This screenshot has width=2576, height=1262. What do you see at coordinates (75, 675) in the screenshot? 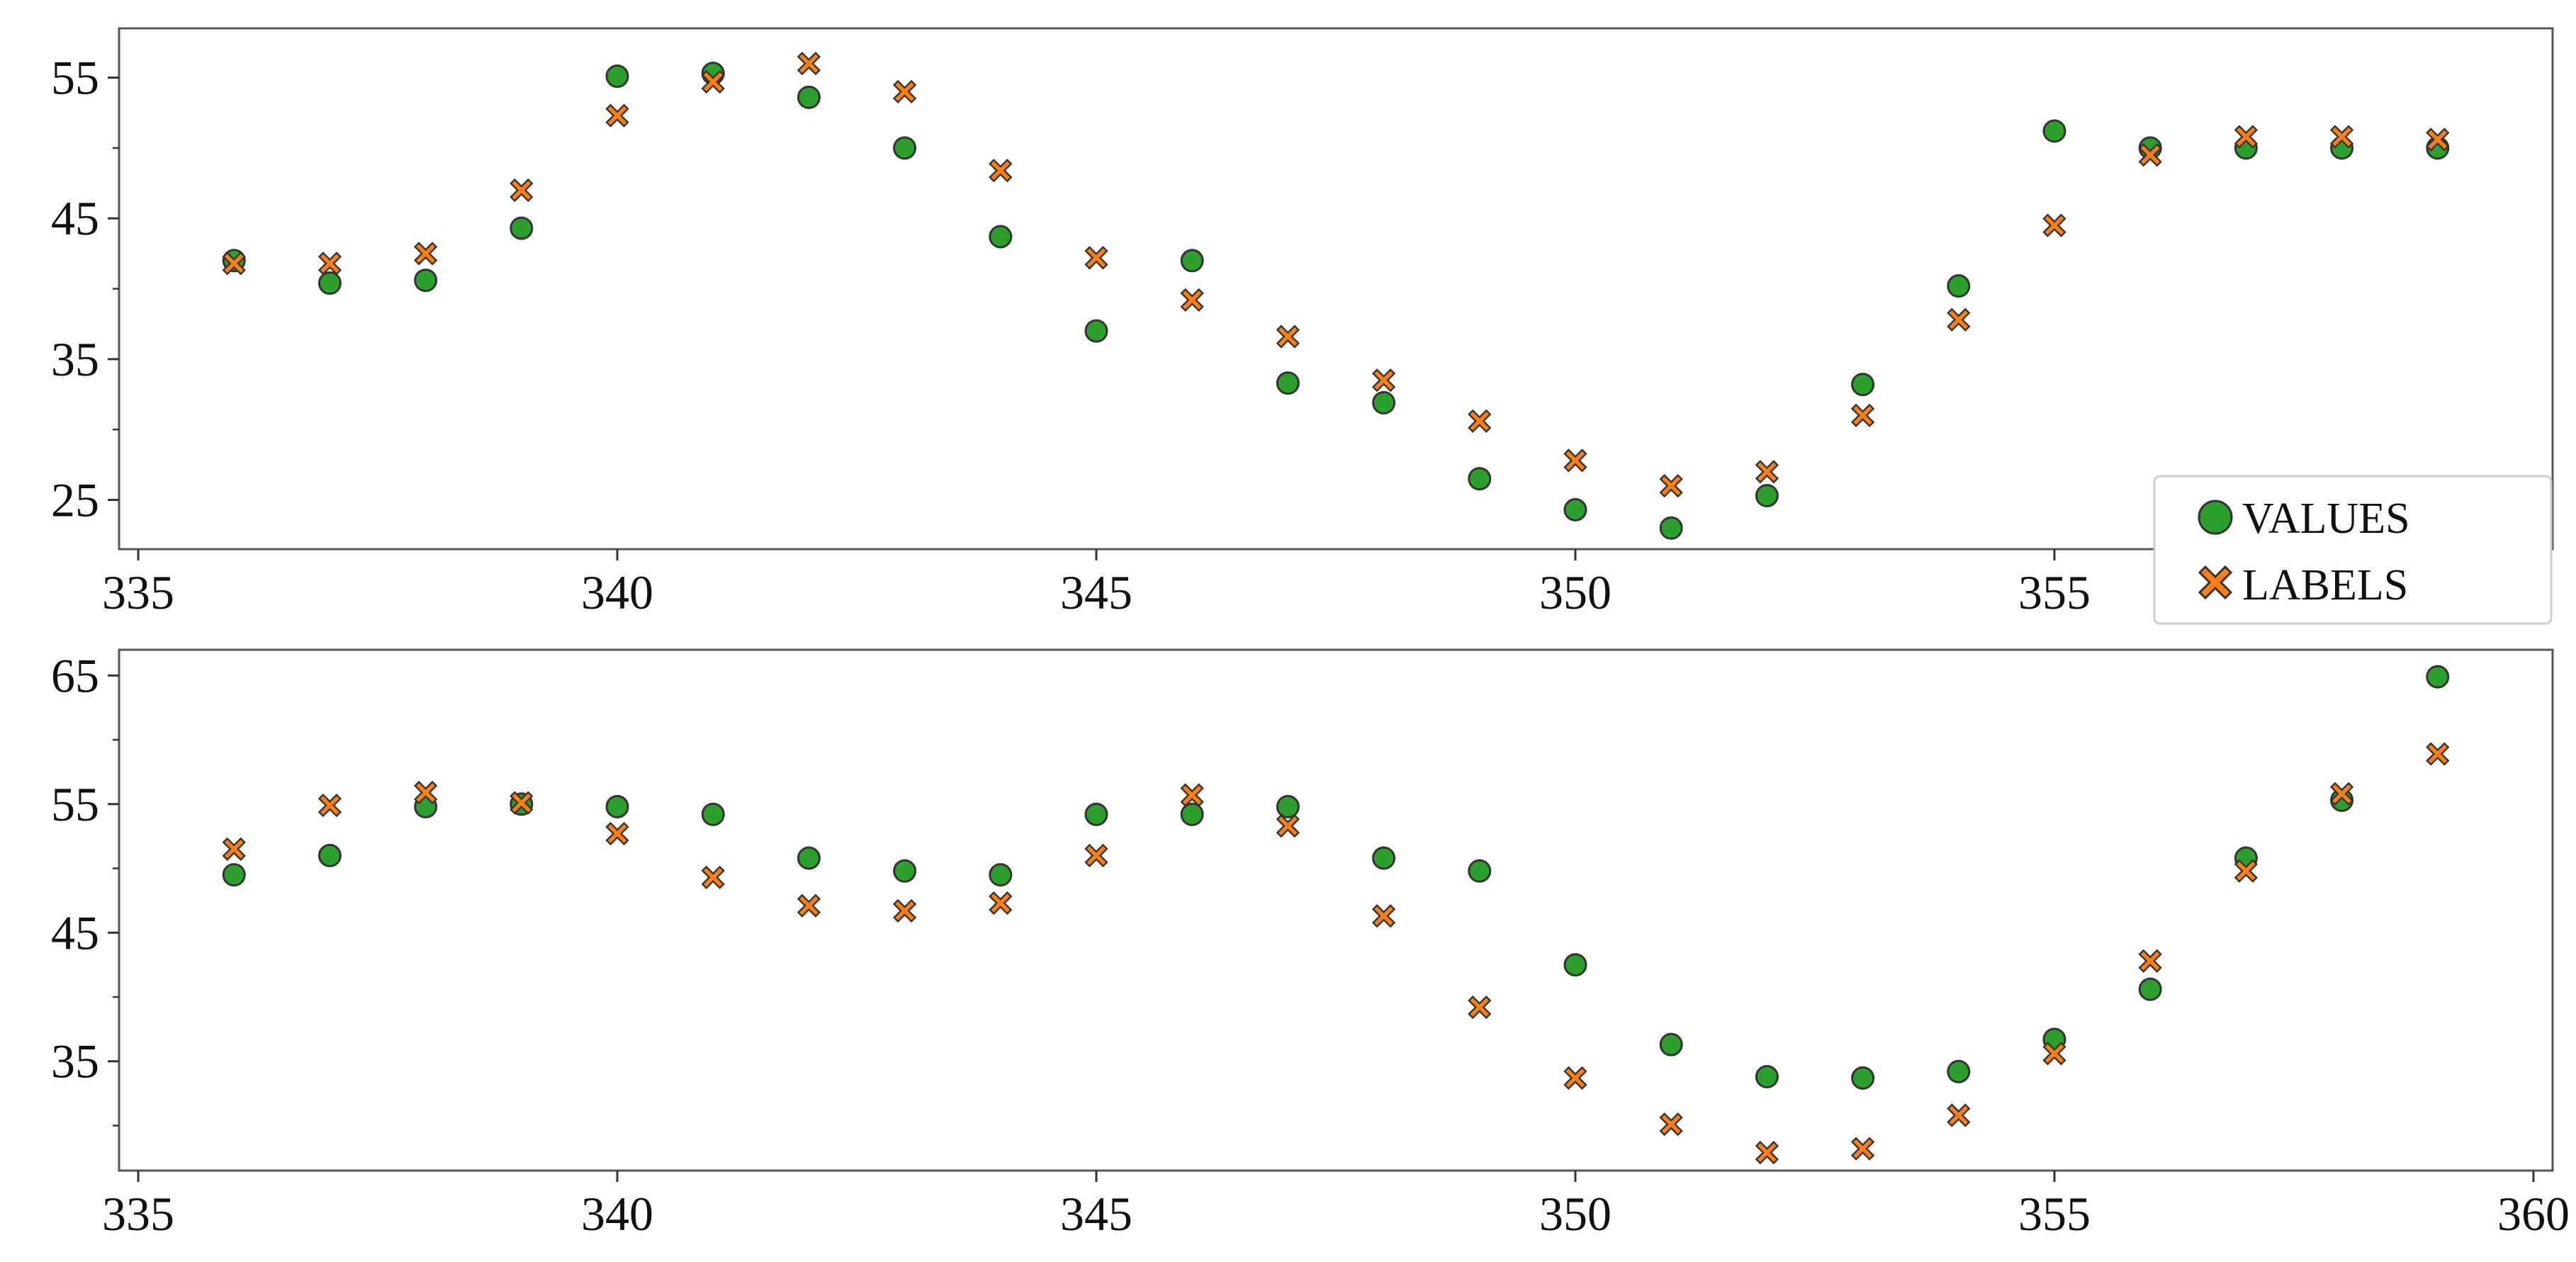
I see `y-tick-label: 65` at bounding box center [75, 675].